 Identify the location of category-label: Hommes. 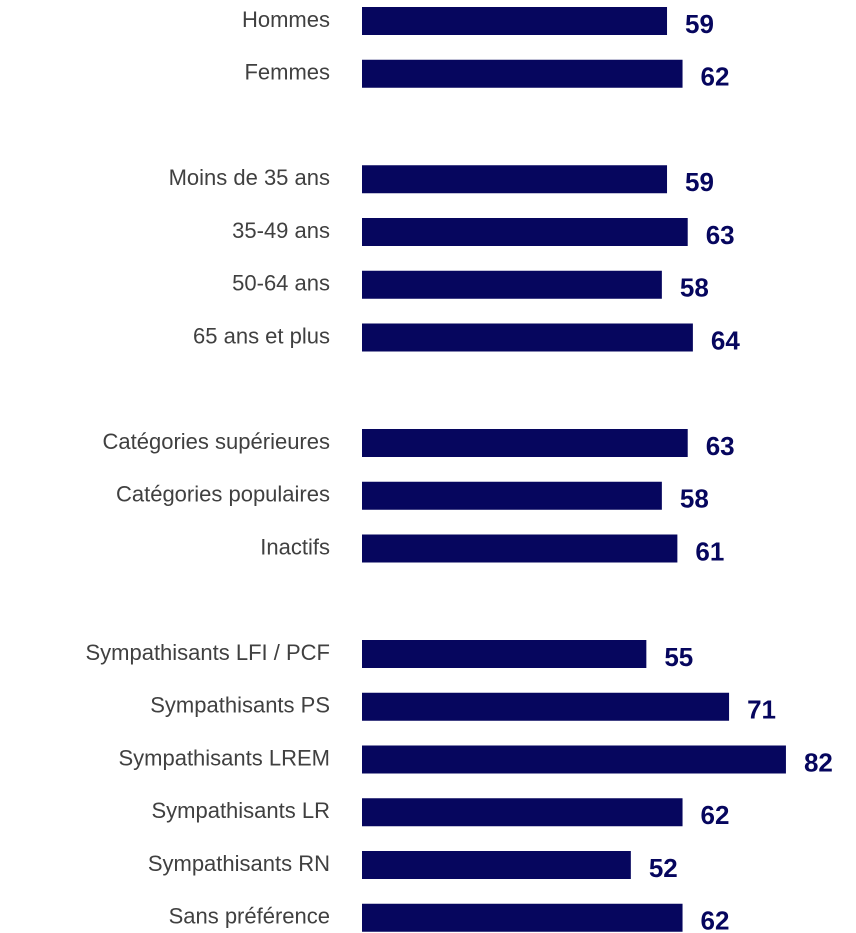
(286, 19).